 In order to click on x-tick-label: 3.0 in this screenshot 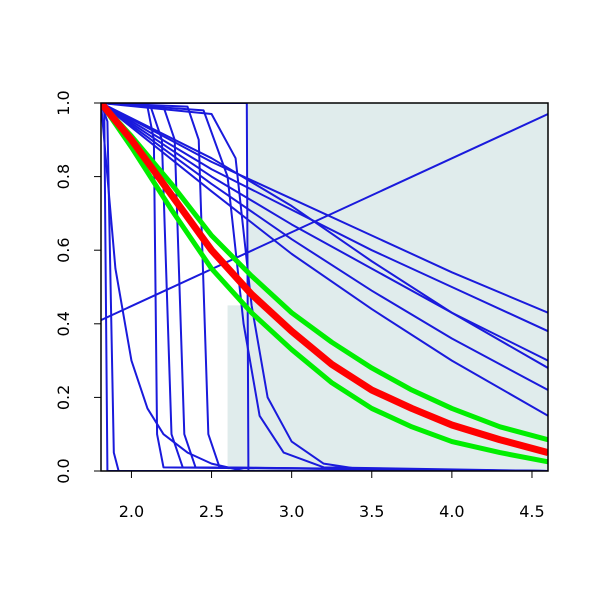, I will do `click(291, 511)`.